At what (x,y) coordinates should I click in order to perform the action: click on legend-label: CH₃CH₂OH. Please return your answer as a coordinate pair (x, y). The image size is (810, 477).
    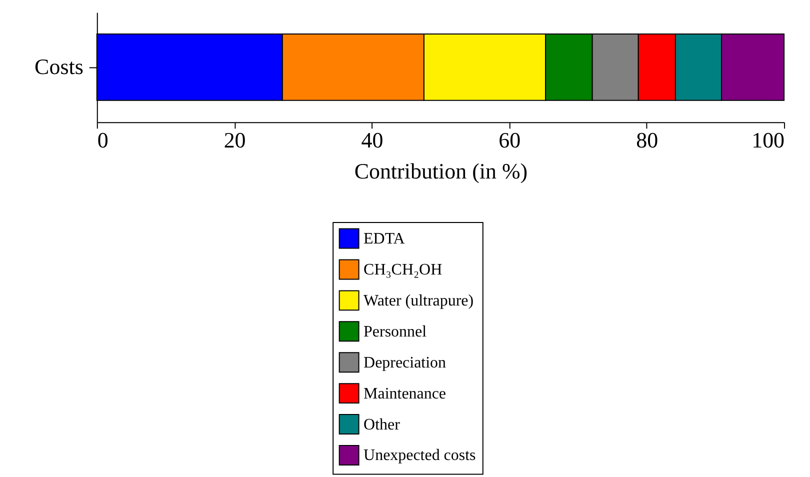
    Looking at the image, I should click on (403, 269).